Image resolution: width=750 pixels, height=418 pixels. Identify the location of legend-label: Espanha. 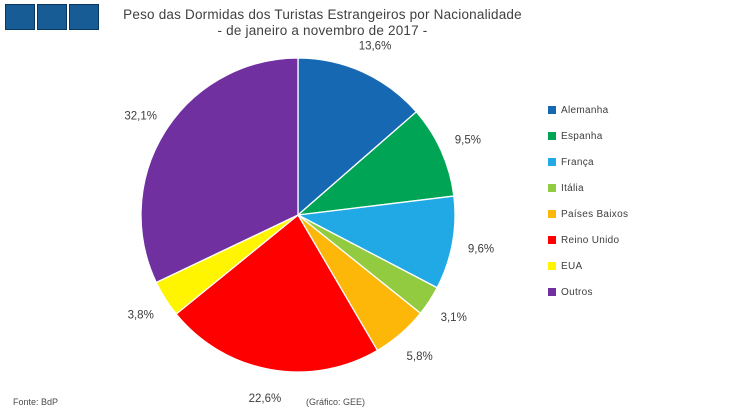
(582, 136).